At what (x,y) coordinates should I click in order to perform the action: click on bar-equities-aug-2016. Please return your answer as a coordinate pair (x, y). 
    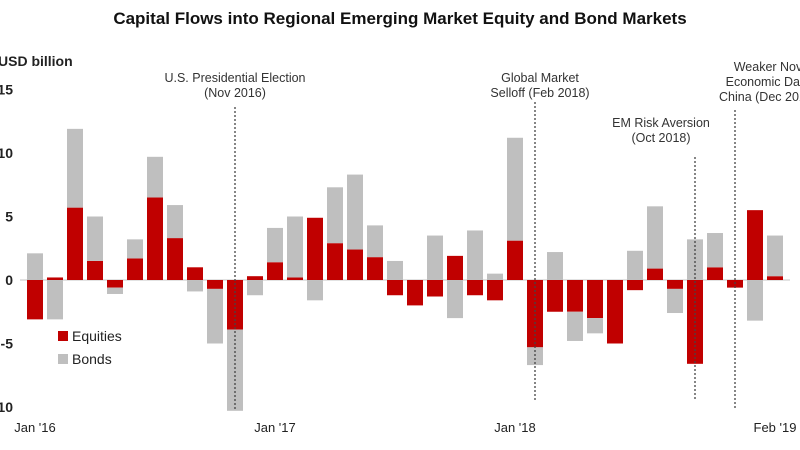
    Looking at the image, I should click on (175, 259).